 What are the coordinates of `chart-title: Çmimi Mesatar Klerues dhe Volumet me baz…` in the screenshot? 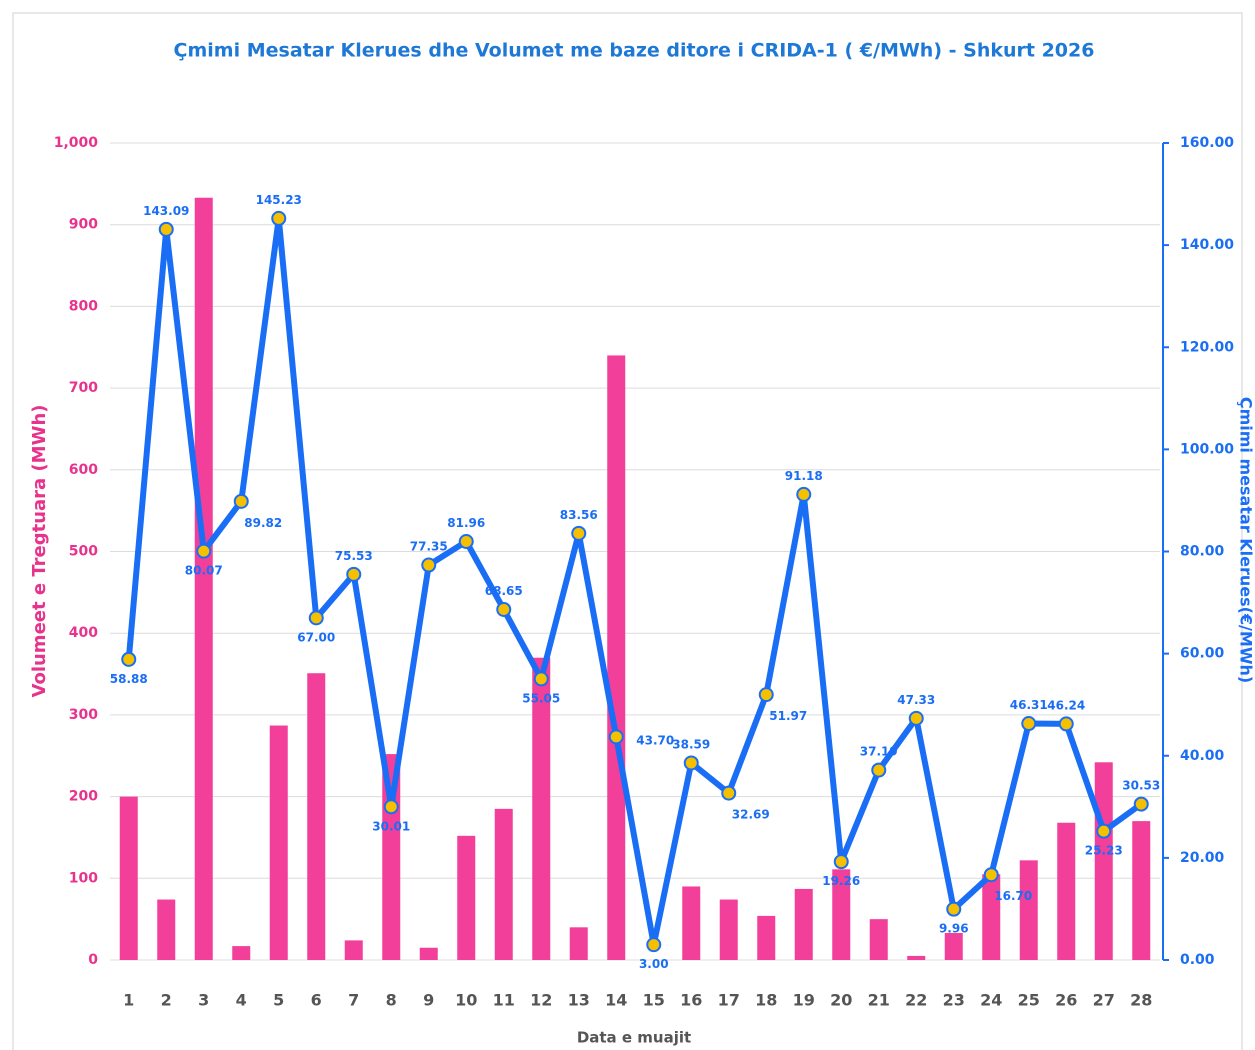 It's located at (634, 51).